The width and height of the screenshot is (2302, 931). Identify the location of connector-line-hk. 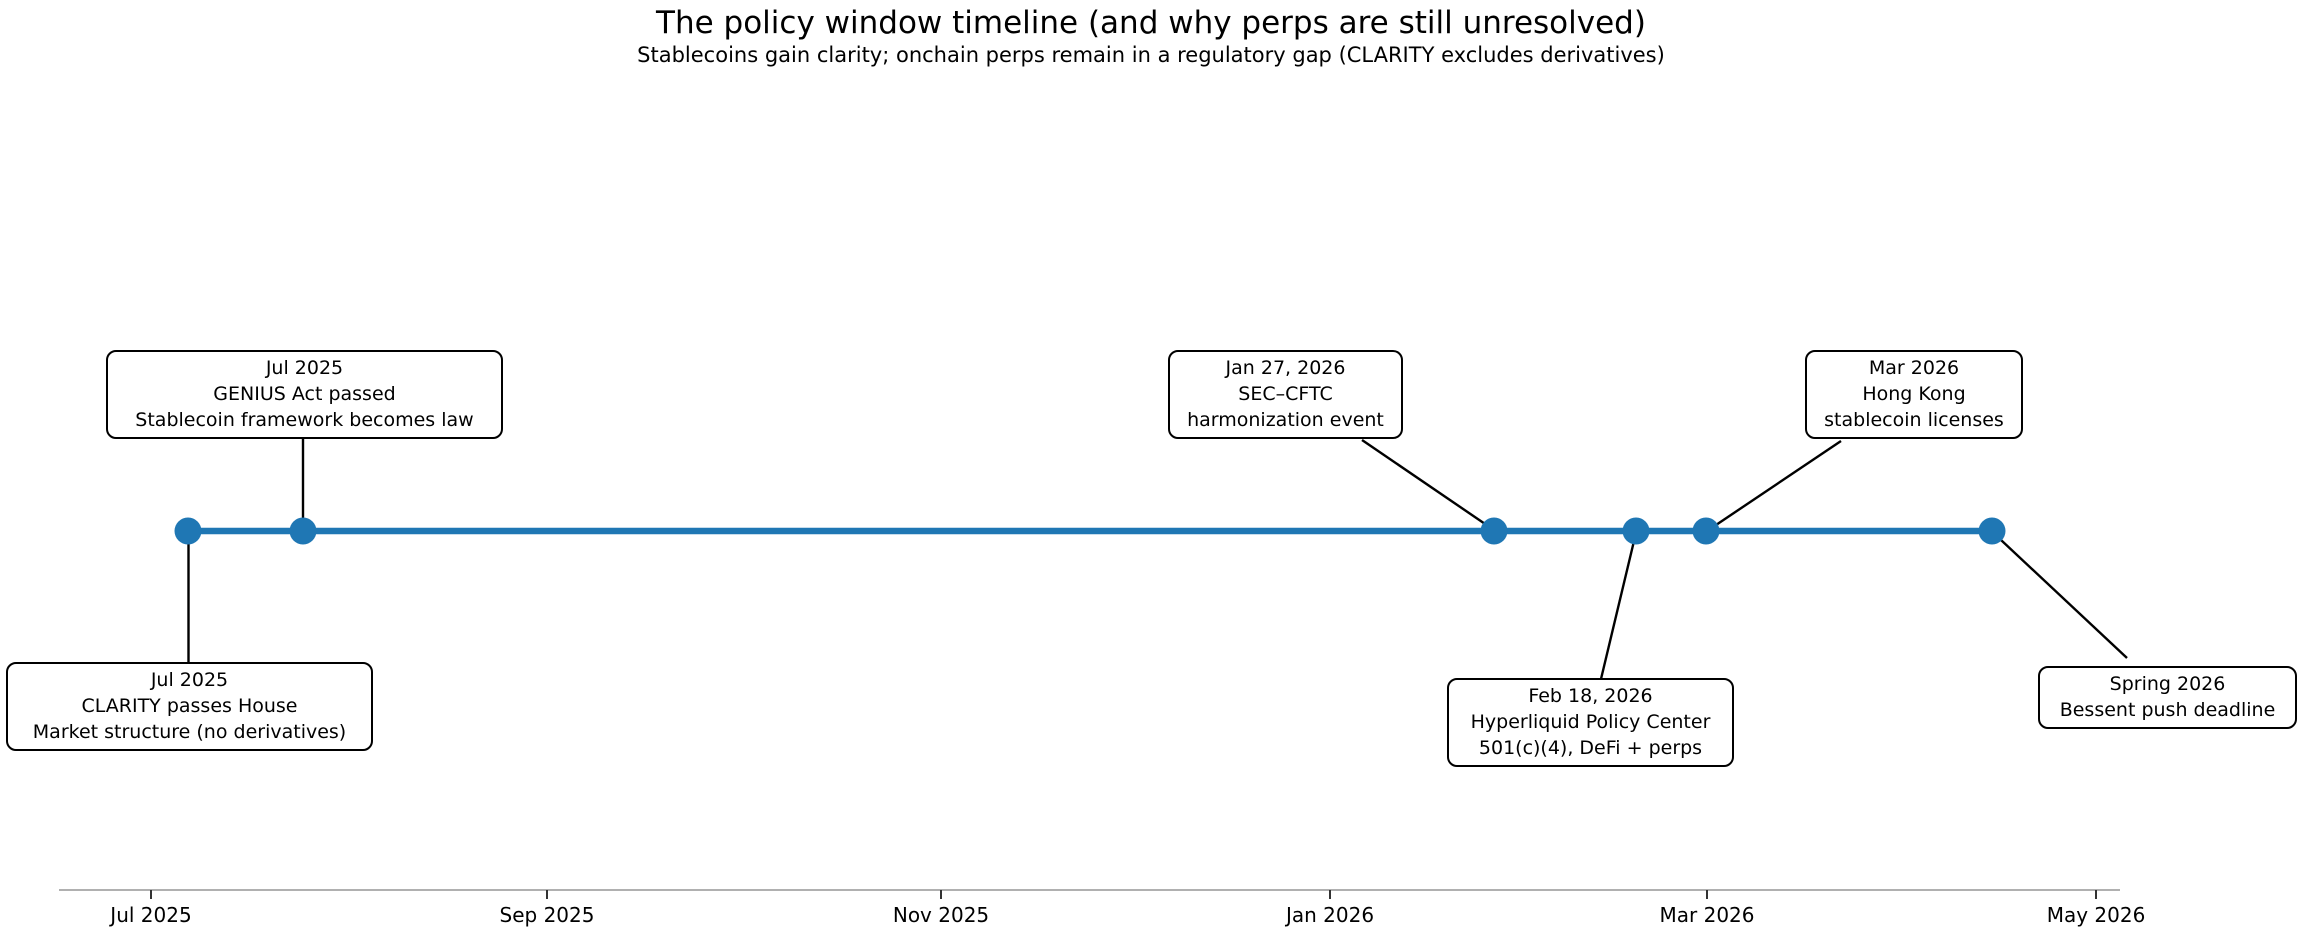
(1778, 483).